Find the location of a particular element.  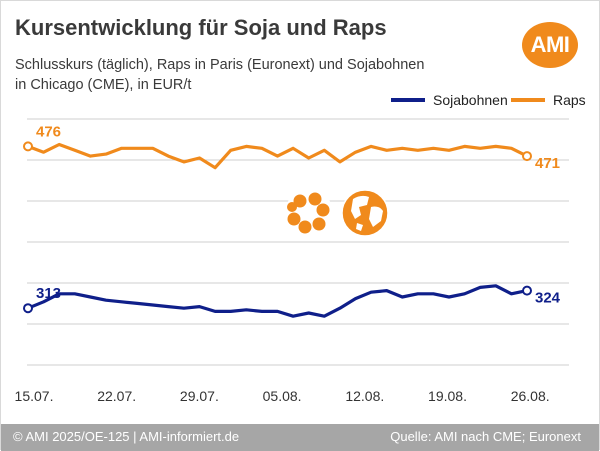

end-value-label: 471 is located at coordinates (547, 163).